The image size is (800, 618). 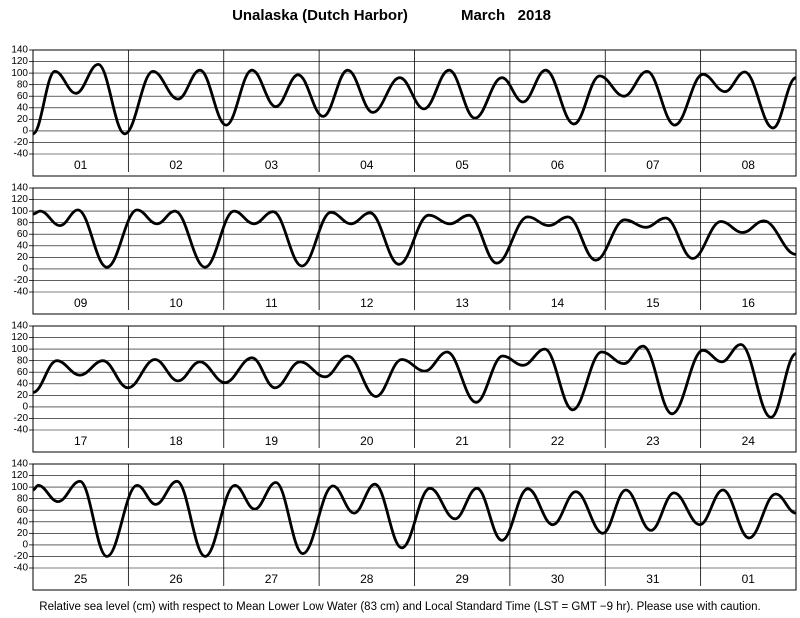 What do you see at coordinates (463, 303) in the screenshot?
I see `x-tick-label: 13` at bounding box center [463, 303].